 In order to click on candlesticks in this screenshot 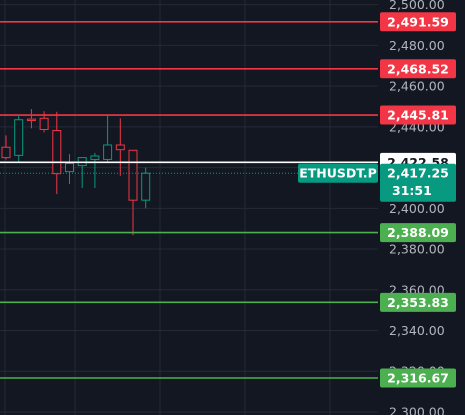, I will do `click(76, 172)`.